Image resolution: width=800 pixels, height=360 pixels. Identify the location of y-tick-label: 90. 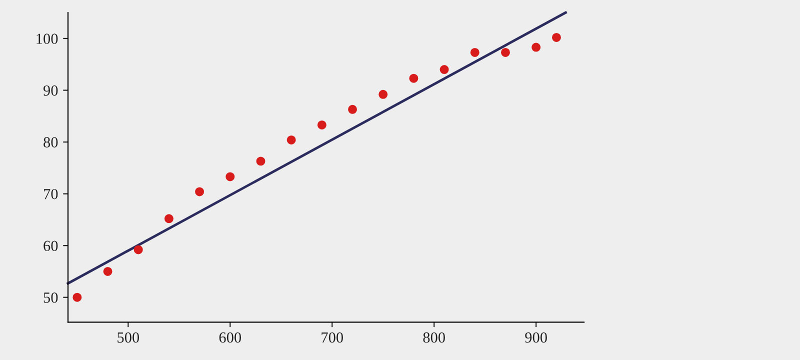
(50, 90).